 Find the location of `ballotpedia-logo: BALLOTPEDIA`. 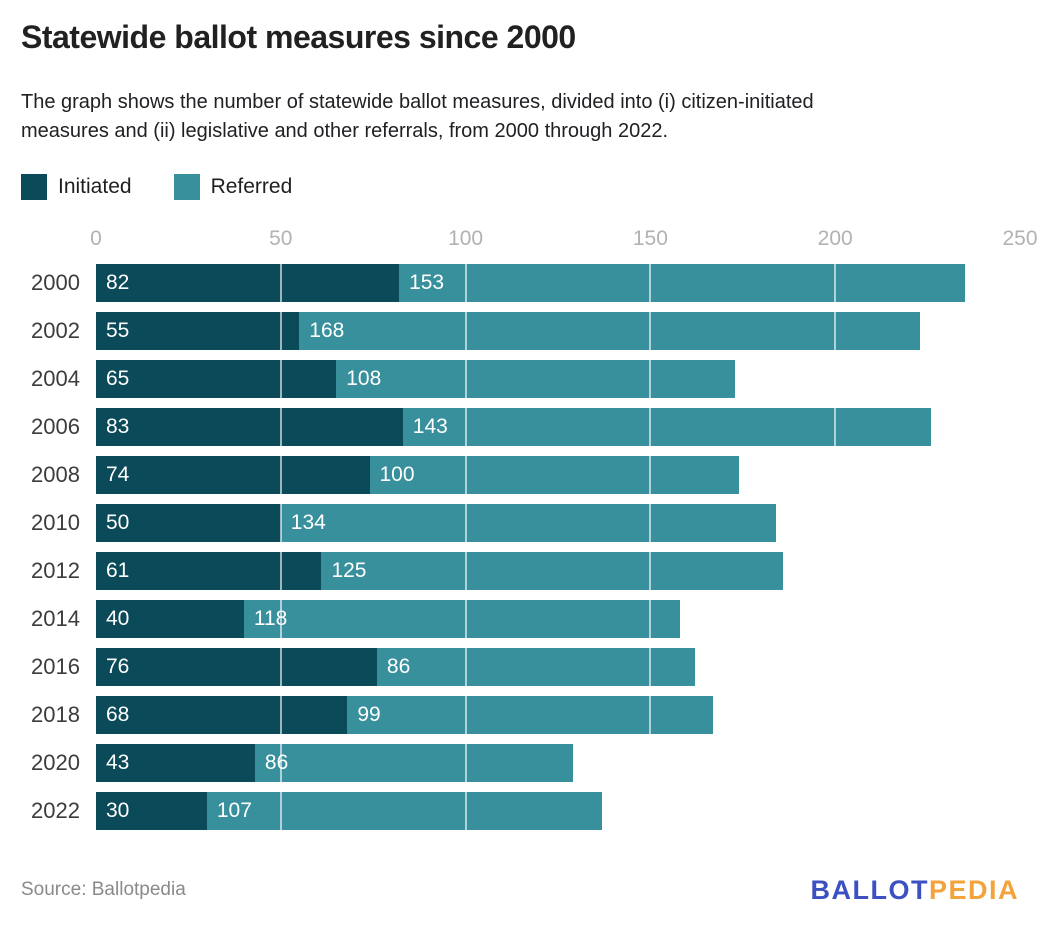

ballotpedia-logo: BALLOTPEDIA is located at coordinates (914, 890).